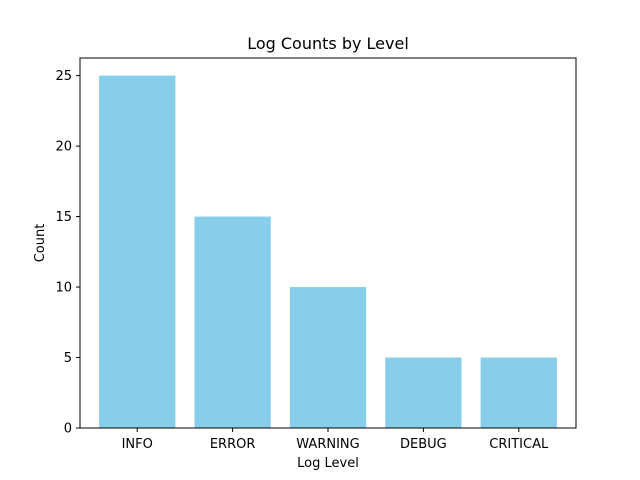  What do you see at coordinates (328, 463) in the screenshot?
I see `x-axis-title: Log Level` at bounding box center [328, 463].